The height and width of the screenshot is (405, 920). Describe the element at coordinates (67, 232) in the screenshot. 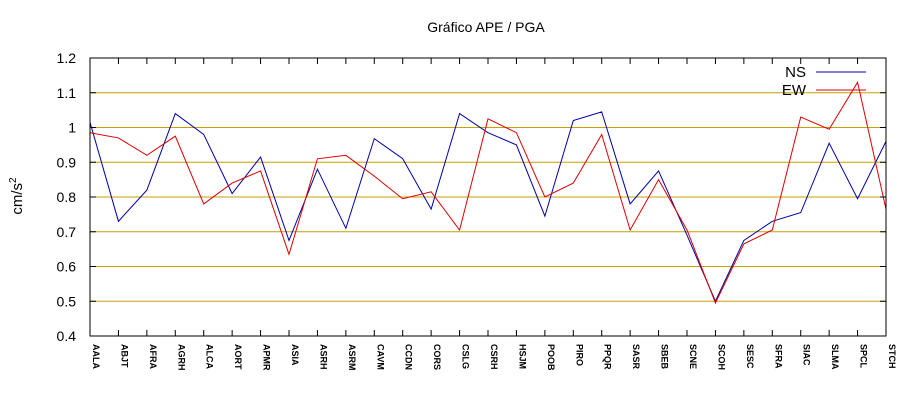

I see `y-tick-label: 0.7` at that location.